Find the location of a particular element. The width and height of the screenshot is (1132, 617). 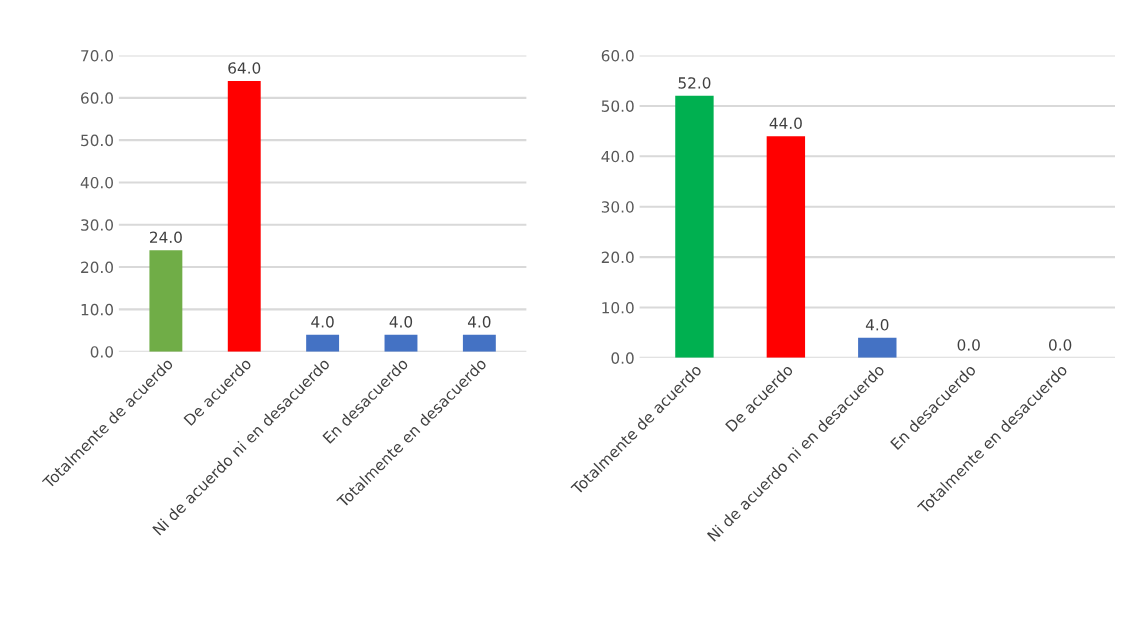

data-label: 52.0 is located at coordinates (694, 83).